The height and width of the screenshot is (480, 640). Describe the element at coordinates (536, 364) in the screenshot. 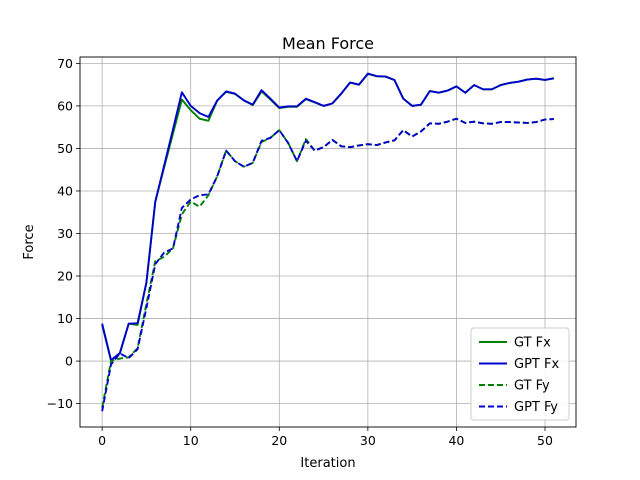

I see `legend-label-gpt-fx: GPT Fx` at that location.